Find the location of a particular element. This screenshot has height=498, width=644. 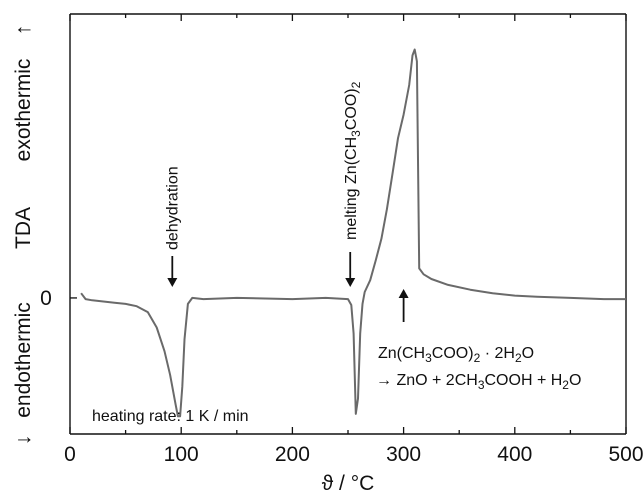

annotation-melting: melting Zn(CH3COO)2 is located at coordinates (353, 160).